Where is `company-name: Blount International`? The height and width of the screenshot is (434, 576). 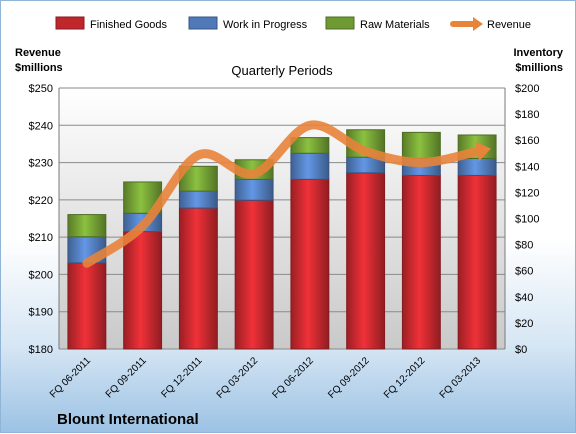 company-name: Blount International is located at coordinates (128, 419).